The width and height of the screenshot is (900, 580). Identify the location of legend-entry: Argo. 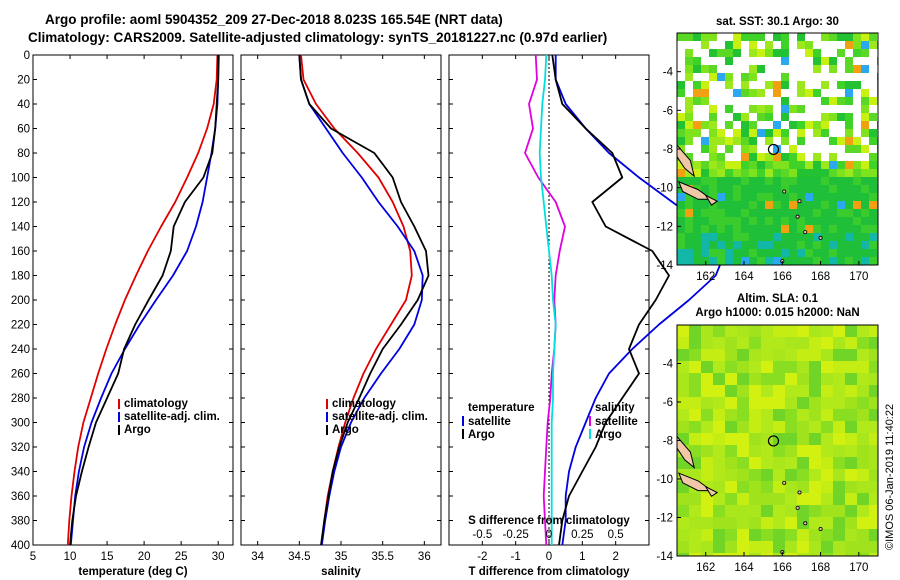
(345, 430).